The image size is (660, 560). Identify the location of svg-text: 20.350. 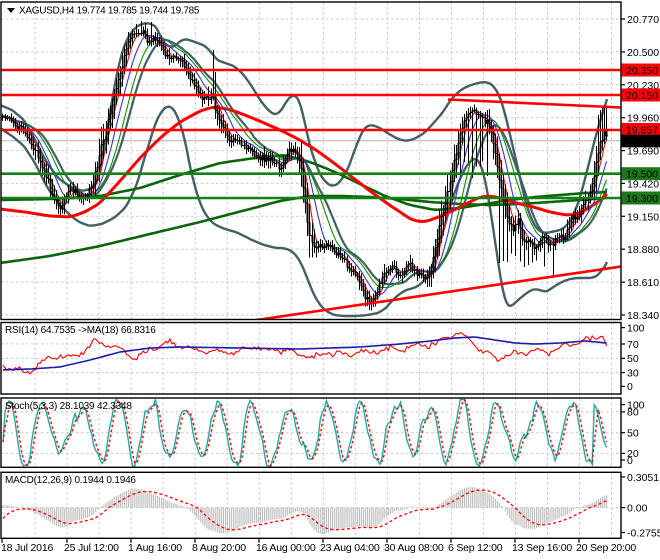
(642, 71).